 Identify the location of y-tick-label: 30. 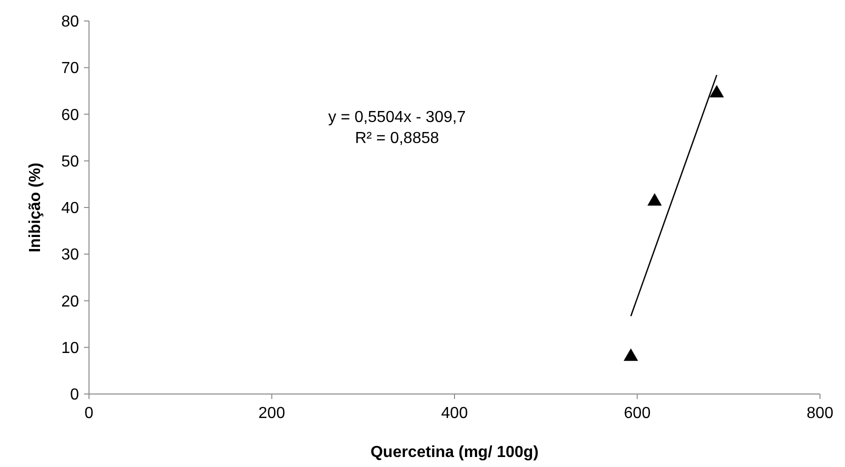
(70, 255).